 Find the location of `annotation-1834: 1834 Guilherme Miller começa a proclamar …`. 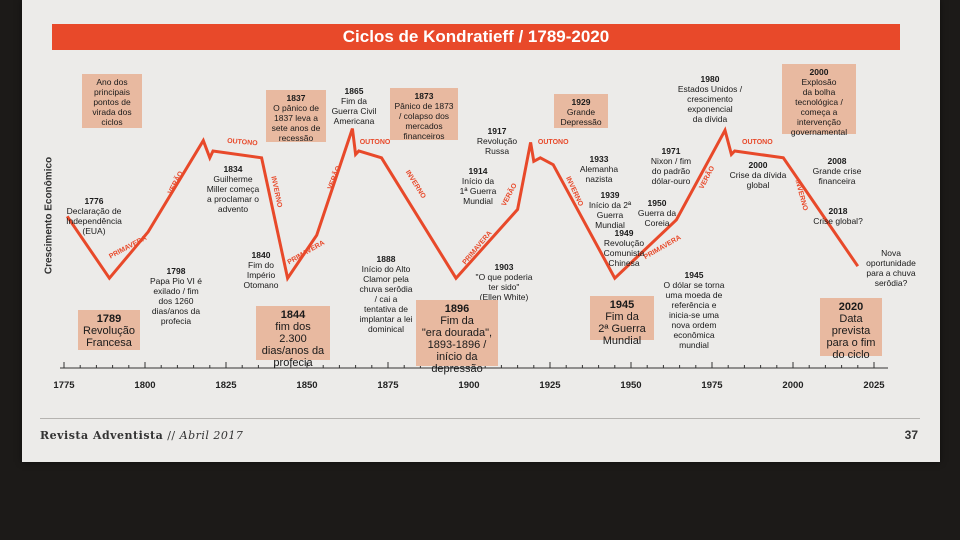

annotation-1834: 1834 Guilherme Miller começa a proclamar … is located at coordinates (233, 189).